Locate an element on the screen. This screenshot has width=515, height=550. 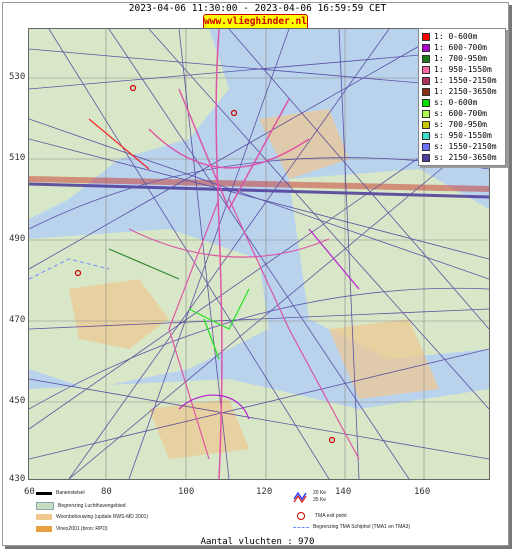
legend-housing: Woonbebouwing (update RWS-MD 2001) is located at coordinates (92, 517).